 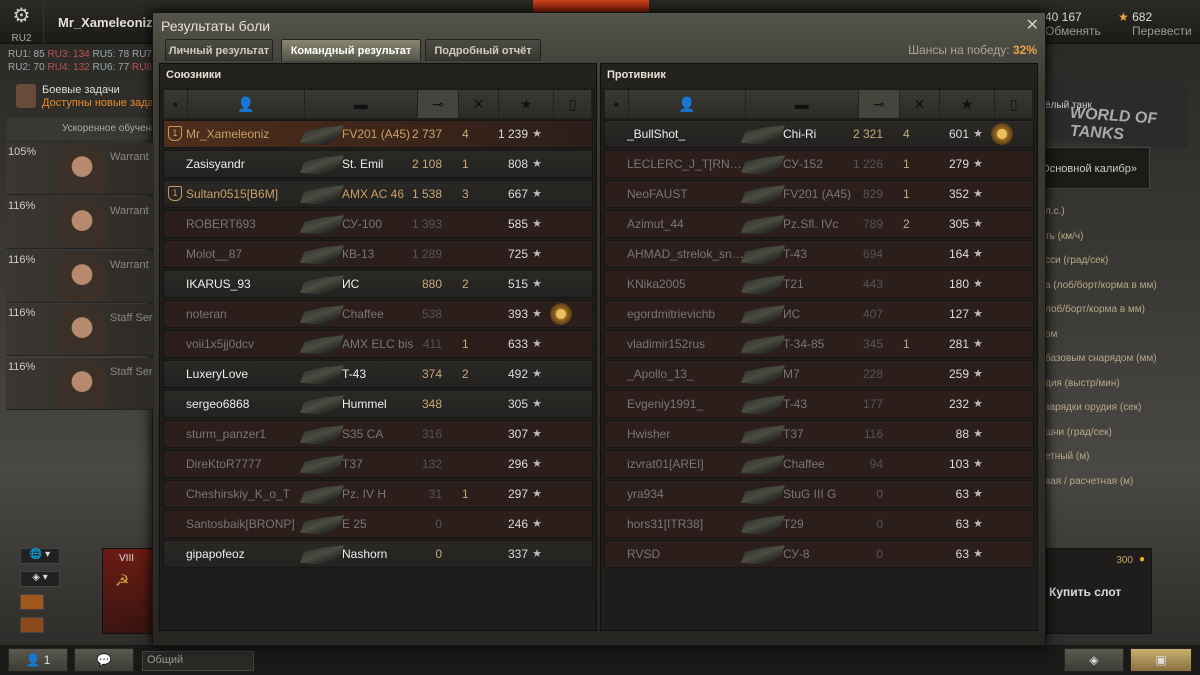 I want to click on damage-value: 1 289, so click(x=426, y=254).